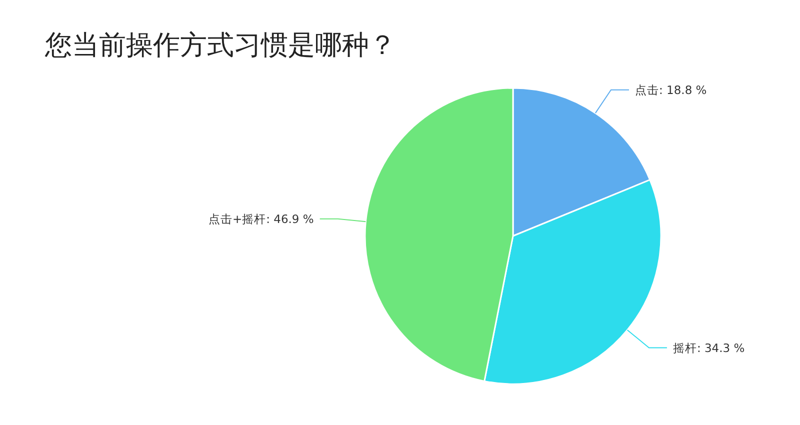 The height and width of the screenshot is (425, 800). Describe the element at coordinates (684, 347) in the screenshot. I see `slice-label: 摇杆` at that location.